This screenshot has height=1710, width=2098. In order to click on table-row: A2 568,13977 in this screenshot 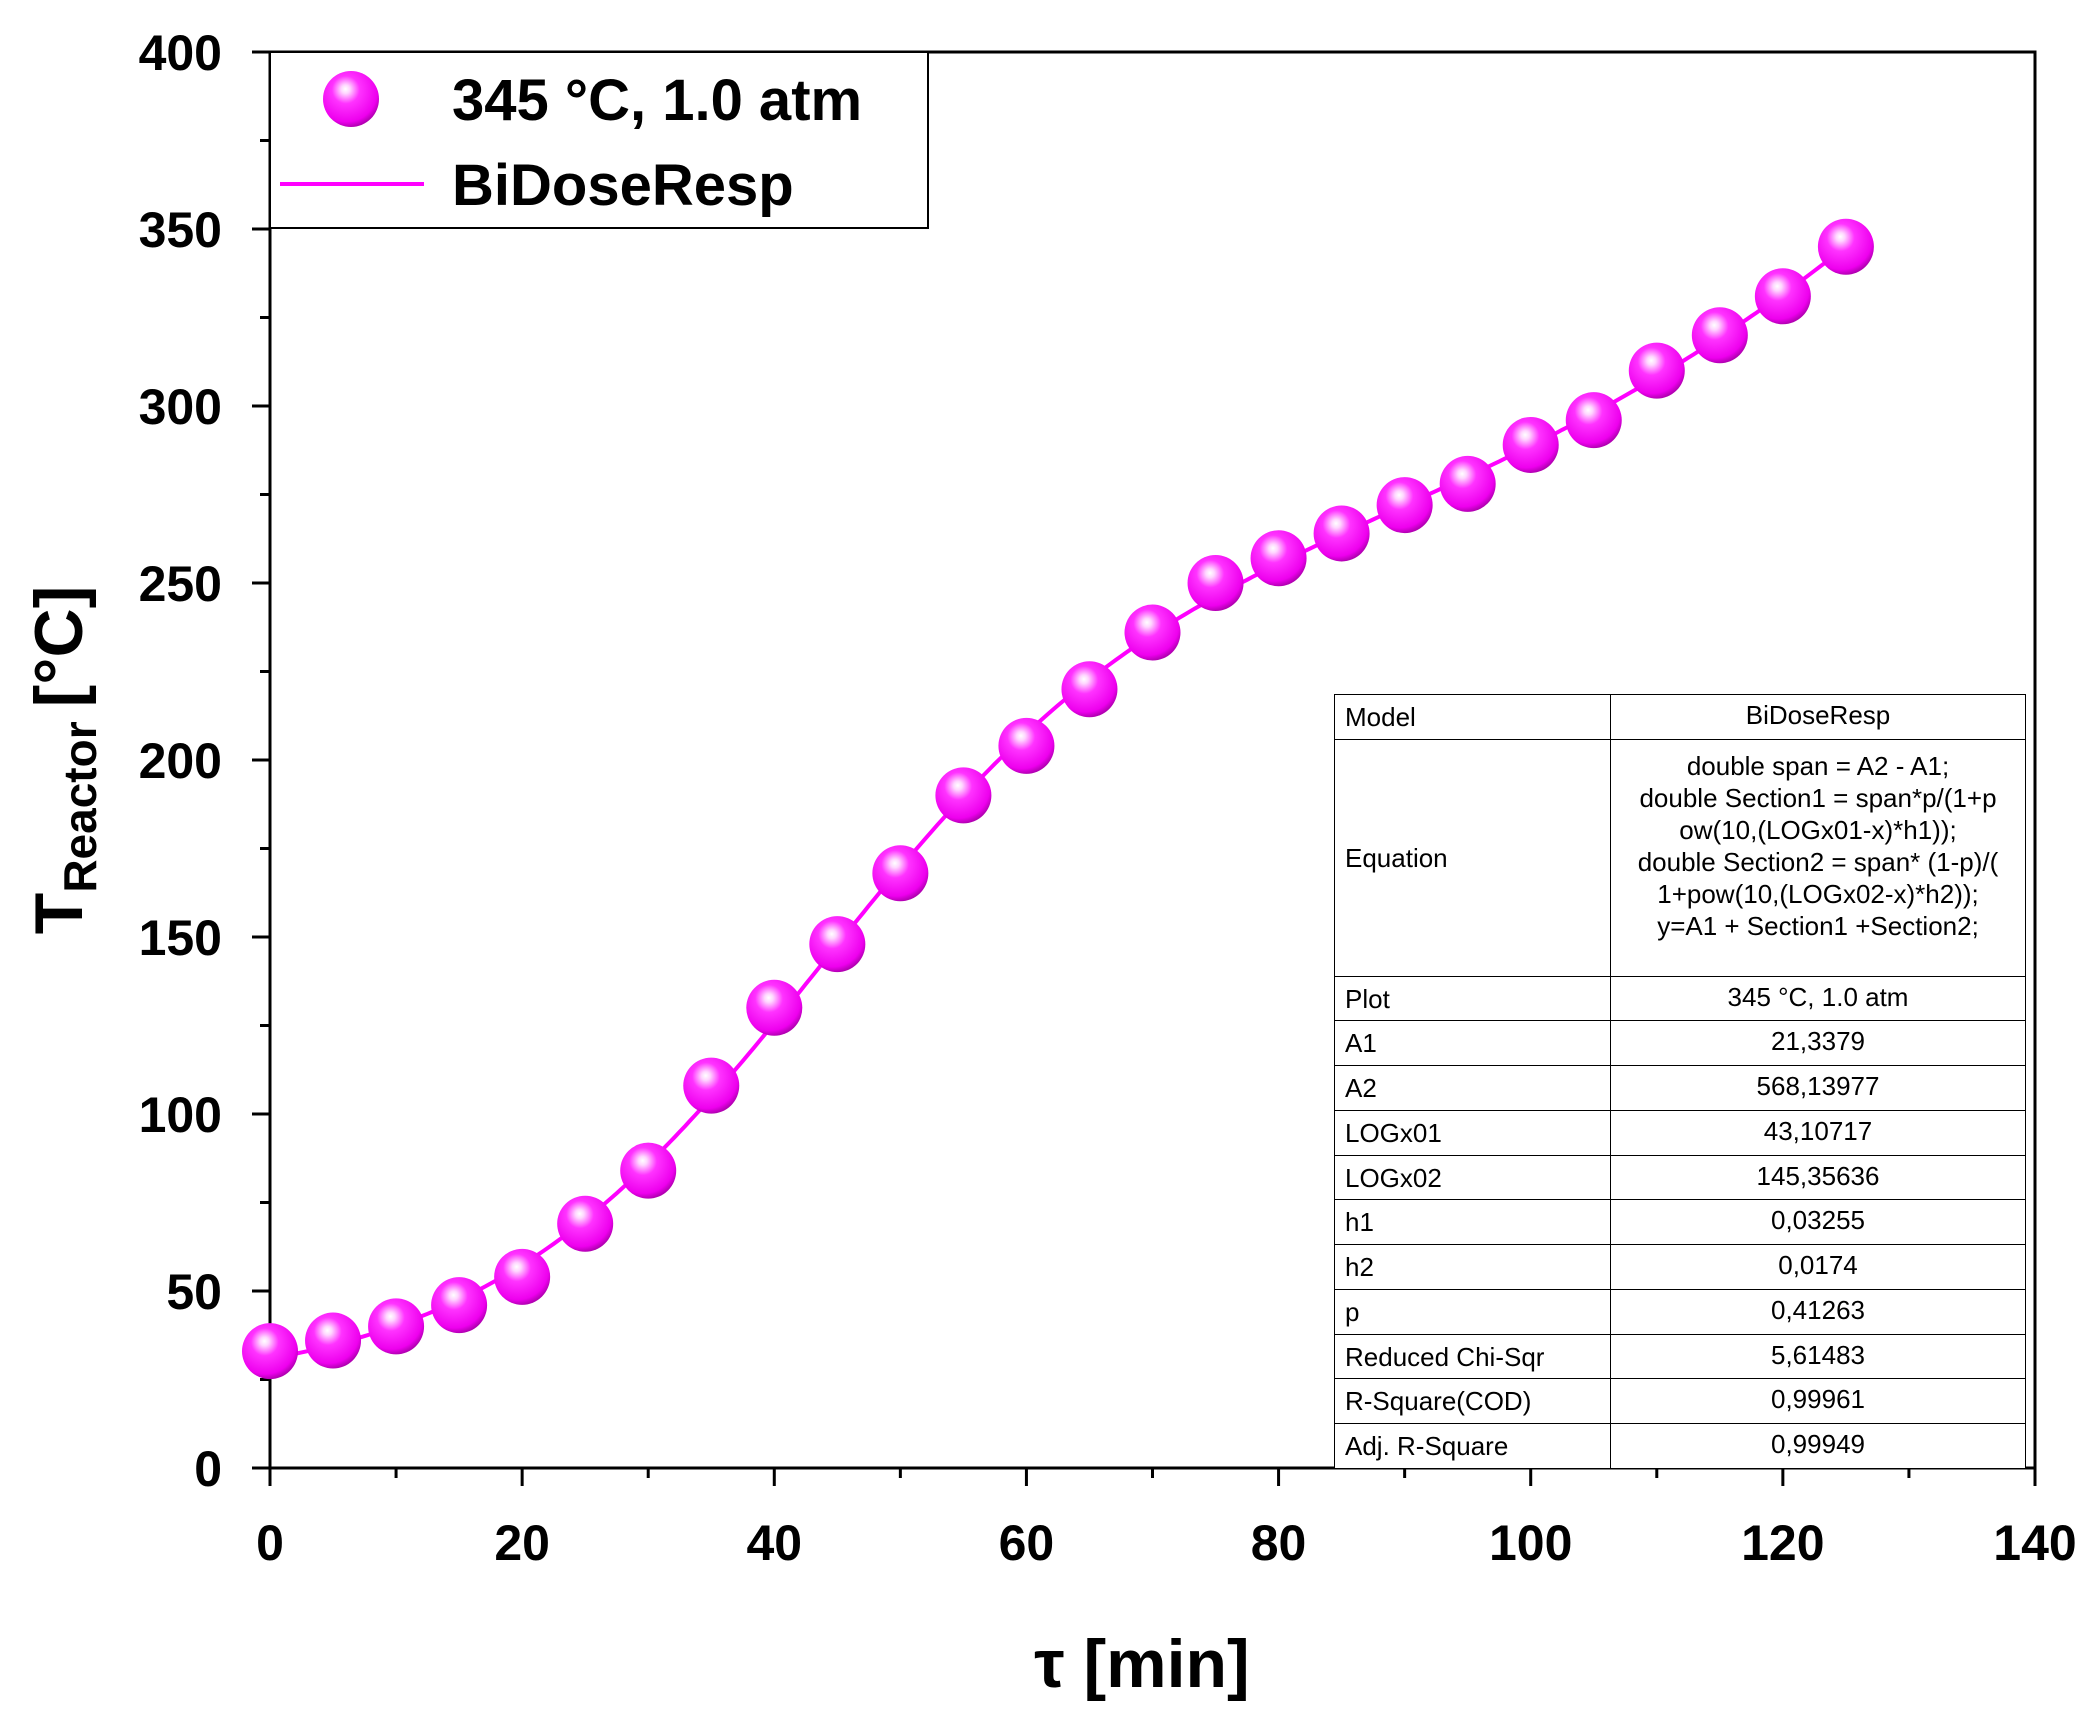, I will do `click(1680, 1088)`.